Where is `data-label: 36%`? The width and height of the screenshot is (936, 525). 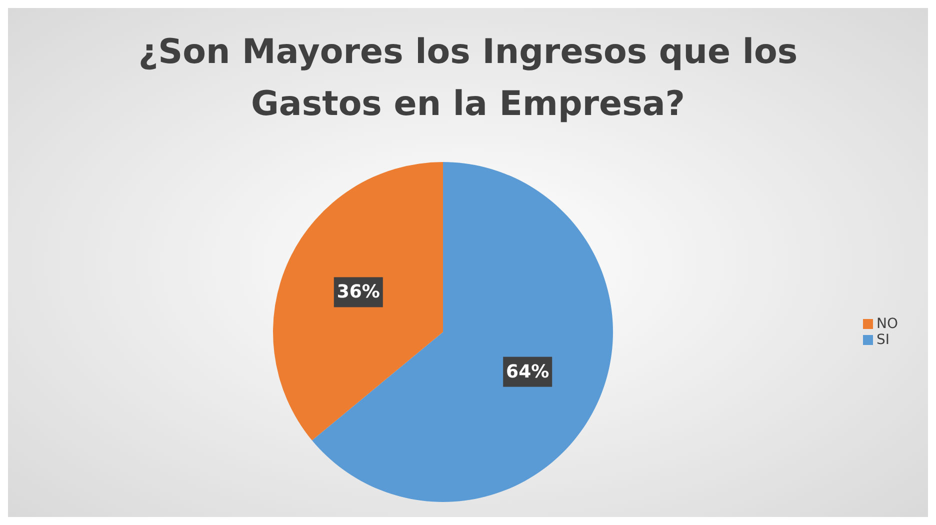 data-label: 36% is located at coordinates (358, 292).